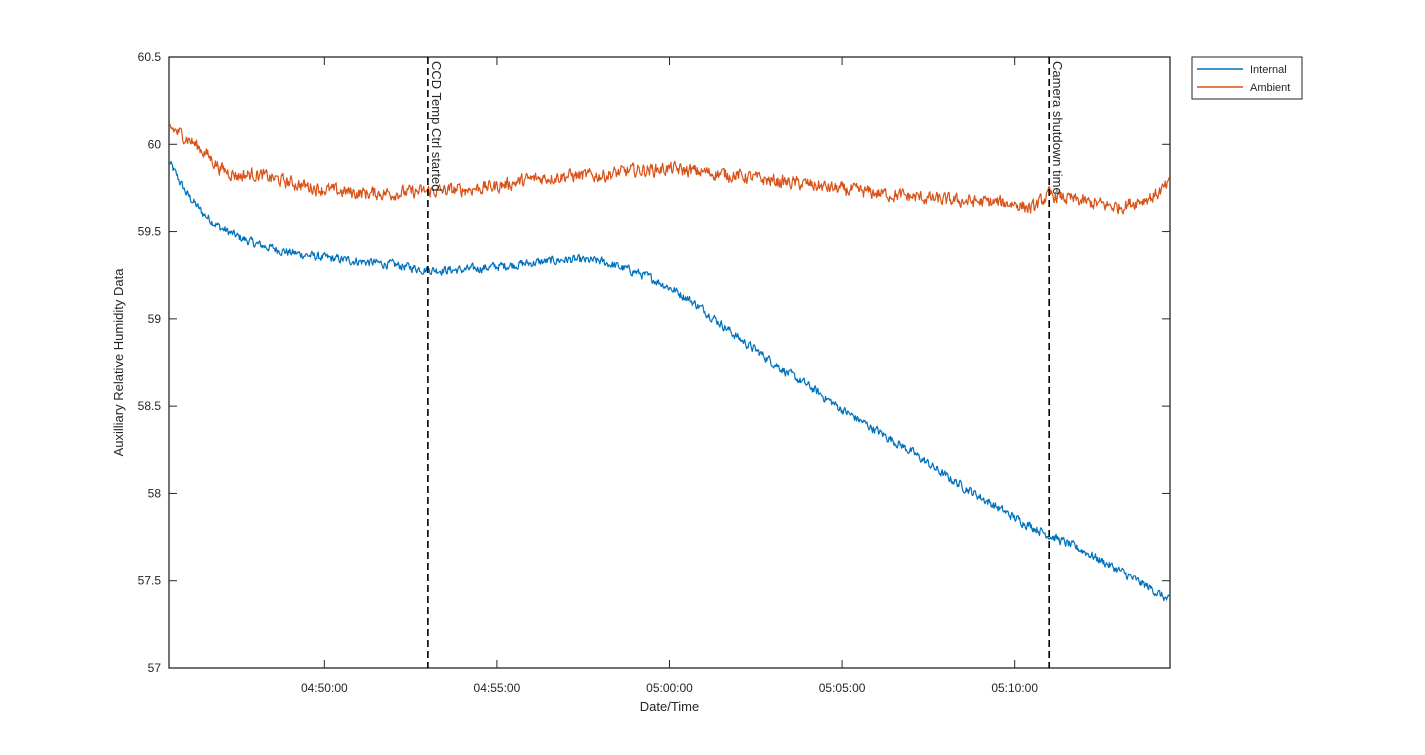  What do you see at coordinates (150, 57) in the screenshot?
I see `y-tick-label: 60.5` at bounding box center [150, 57].